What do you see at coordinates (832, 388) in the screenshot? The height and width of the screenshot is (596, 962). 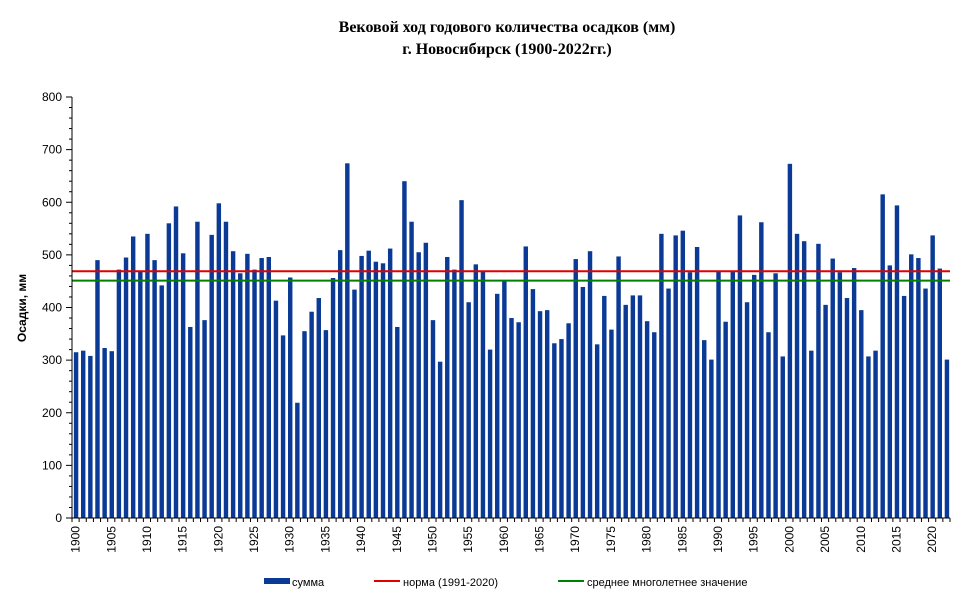 I see `bar-2006` at bounding box center [832, 388].